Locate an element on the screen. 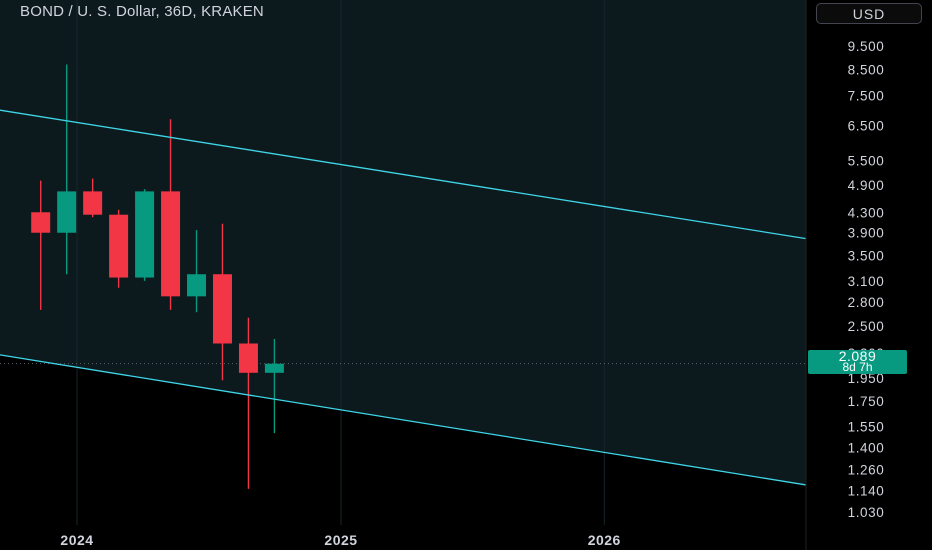 The height and width of the screenshot is (550, 932). last-price-value: 2.089 is located at coordinates (857, 356).